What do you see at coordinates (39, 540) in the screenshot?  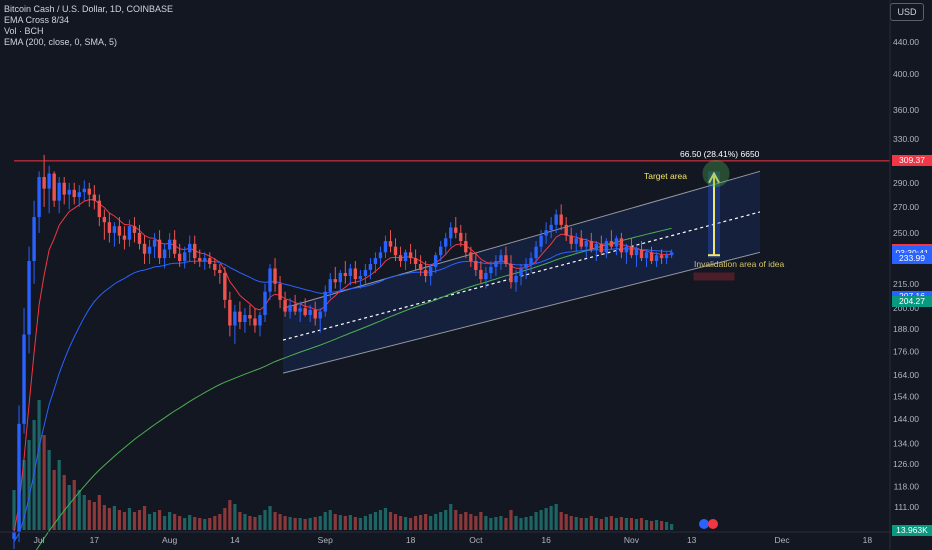 I see `time-tick-label: Jul` at bounding box center [39, 540].